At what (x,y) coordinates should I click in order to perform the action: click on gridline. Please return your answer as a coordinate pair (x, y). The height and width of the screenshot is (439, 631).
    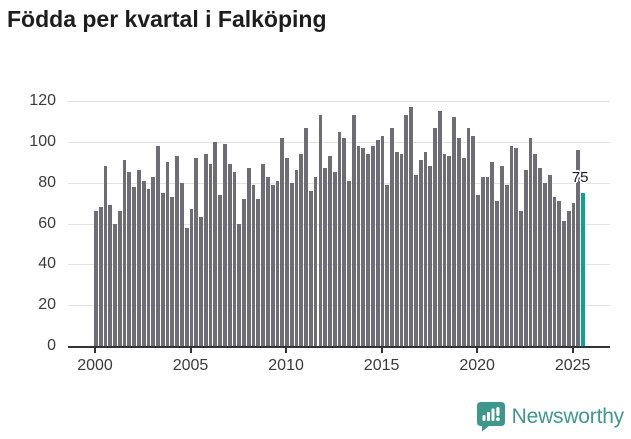
    Looking at the image, I should click on (339, 101).